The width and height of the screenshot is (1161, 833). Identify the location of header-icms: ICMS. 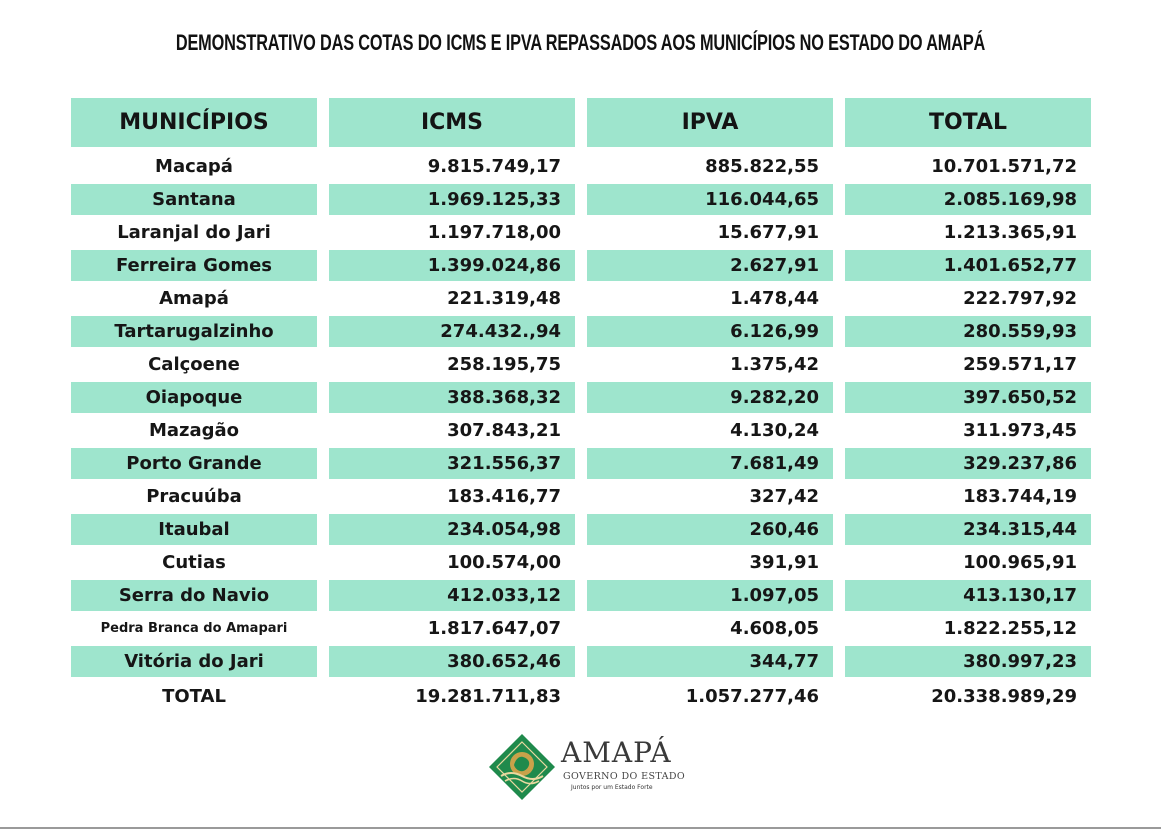
(452, 122).